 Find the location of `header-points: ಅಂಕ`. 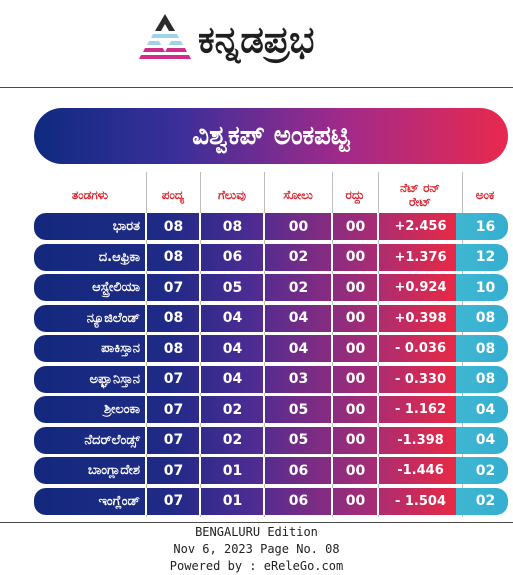

header-points: ಅಂಕ is located at coordinates (485, 195).